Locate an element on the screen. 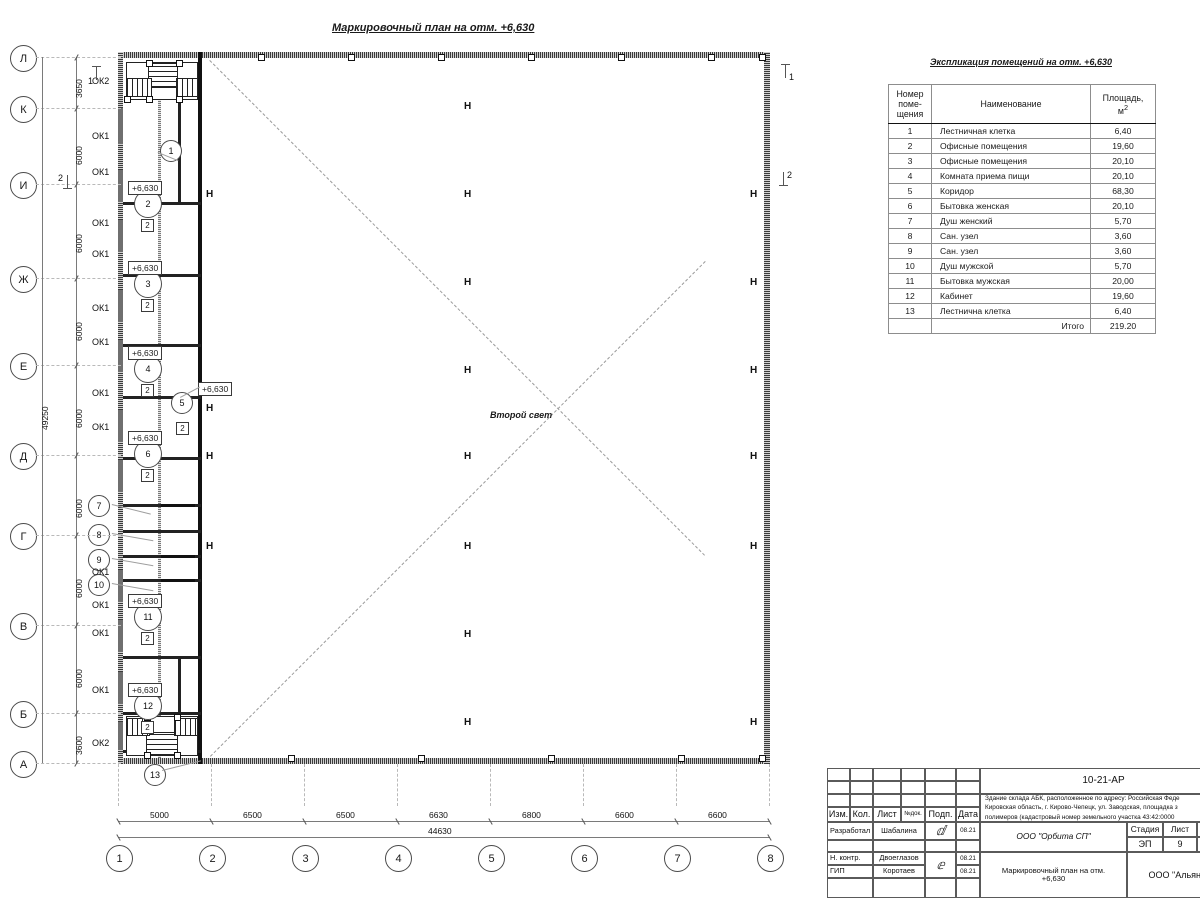 This screenshot has width=1200, height=900. role-blank2-sig is located at coordinates (940, 888).